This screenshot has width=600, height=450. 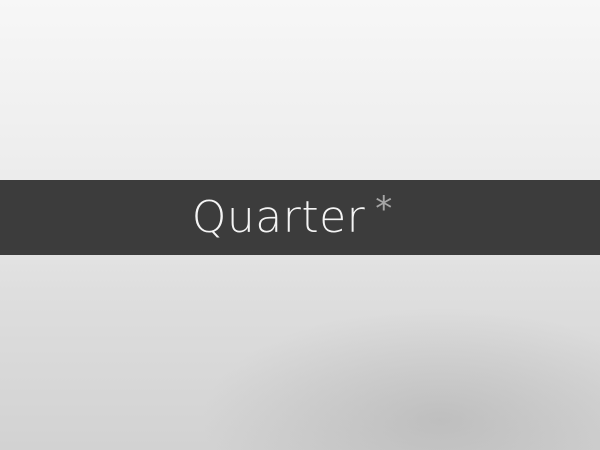 I want to click on asterisk-marker: *, so click(x=384, y=208).